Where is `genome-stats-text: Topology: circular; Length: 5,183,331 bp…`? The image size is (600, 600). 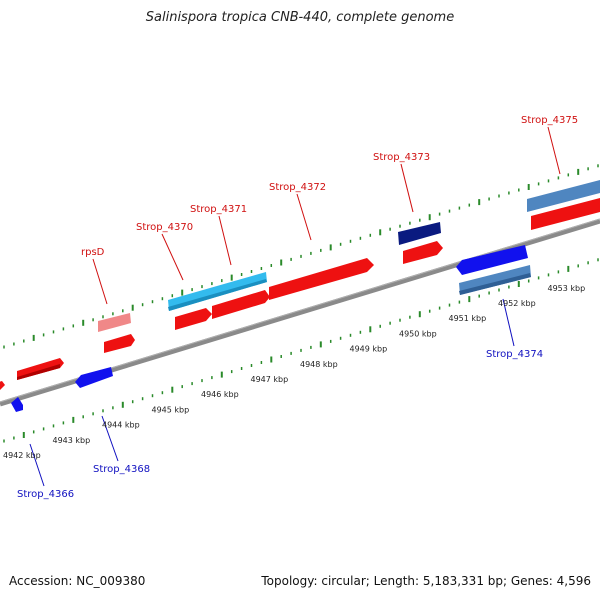 genome-stats-text: Topology: circular; Length: 5,183,331 bp… is located at coordinates (426, 581).